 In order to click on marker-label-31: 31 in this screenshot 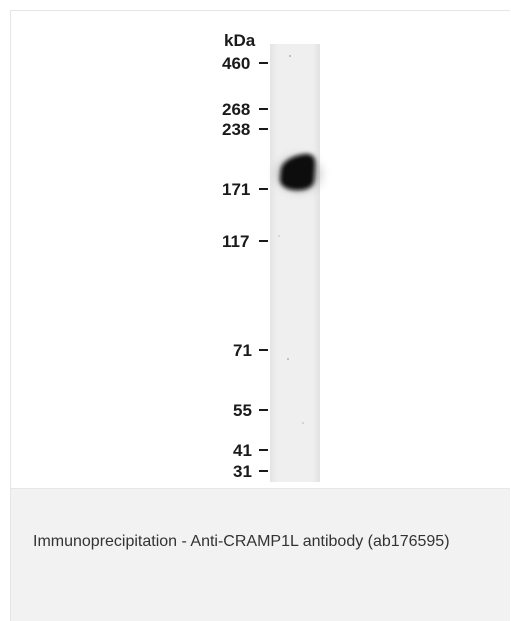, I will do `click(242, 471)`.